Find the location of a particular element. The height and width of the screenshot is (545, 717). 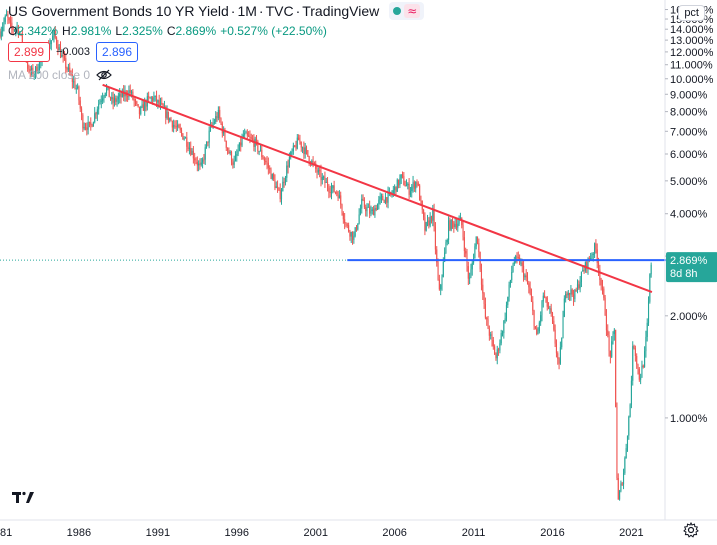

price-tick-label: 9.000% is located at coordinates (689, 95).